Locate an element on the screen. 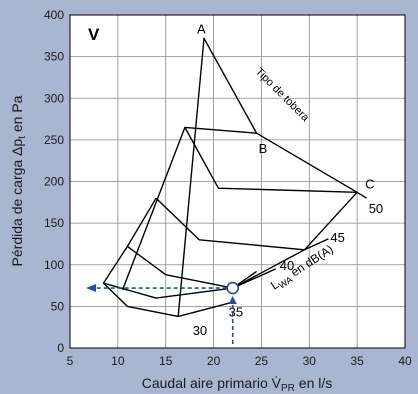  y-tick-label: 100 is located at coordinates (54, 265).